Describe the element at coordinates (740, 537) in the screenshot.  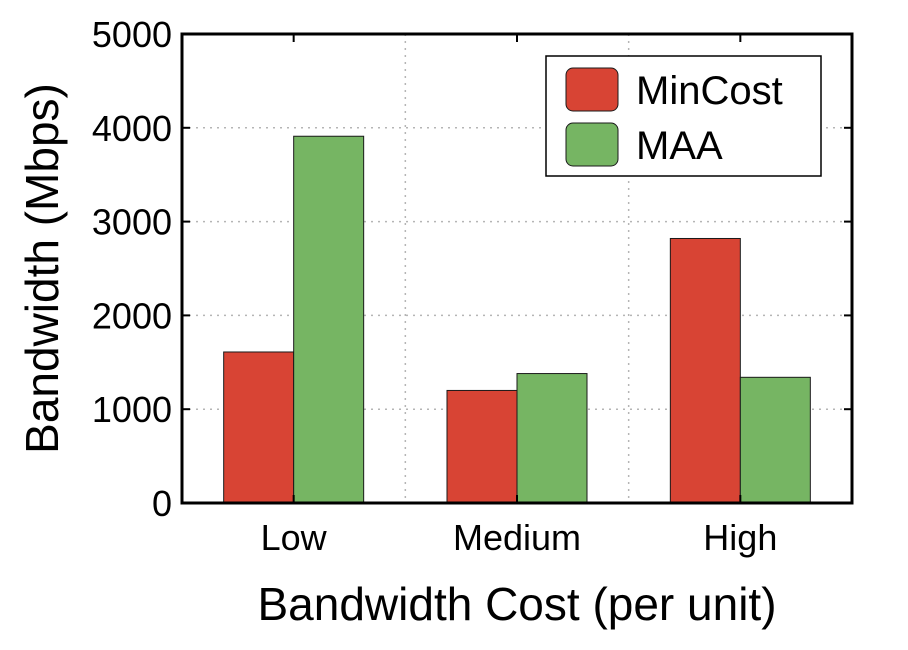
I see `x-tick-label: High` at that location.